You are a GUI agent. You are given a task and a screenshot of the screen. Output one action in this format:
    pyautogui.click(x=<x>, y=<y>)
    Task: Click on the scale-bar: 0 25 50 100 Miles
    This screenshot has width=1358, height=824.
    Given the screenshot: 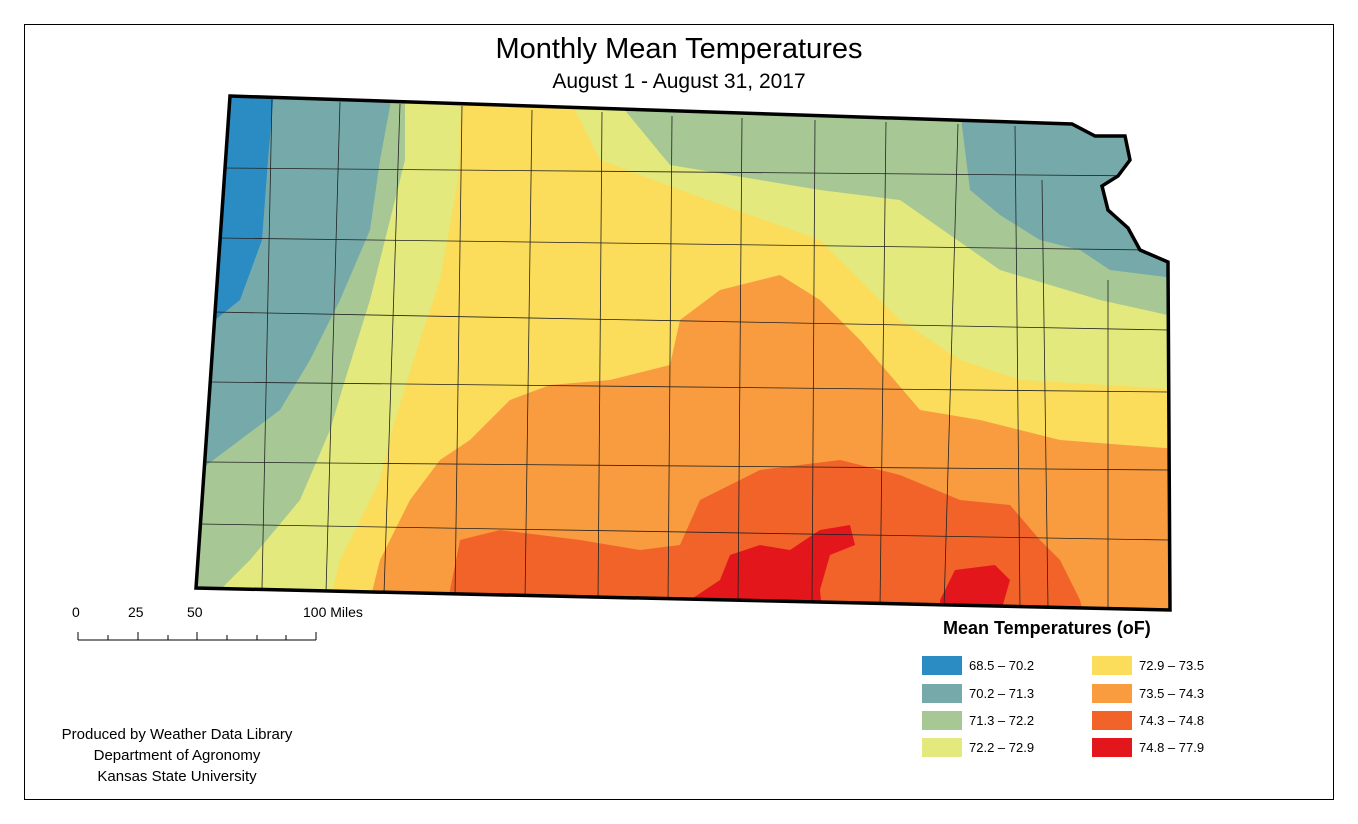 What is the action you would take?
    pyautogui.click(x=230, y=629)
    